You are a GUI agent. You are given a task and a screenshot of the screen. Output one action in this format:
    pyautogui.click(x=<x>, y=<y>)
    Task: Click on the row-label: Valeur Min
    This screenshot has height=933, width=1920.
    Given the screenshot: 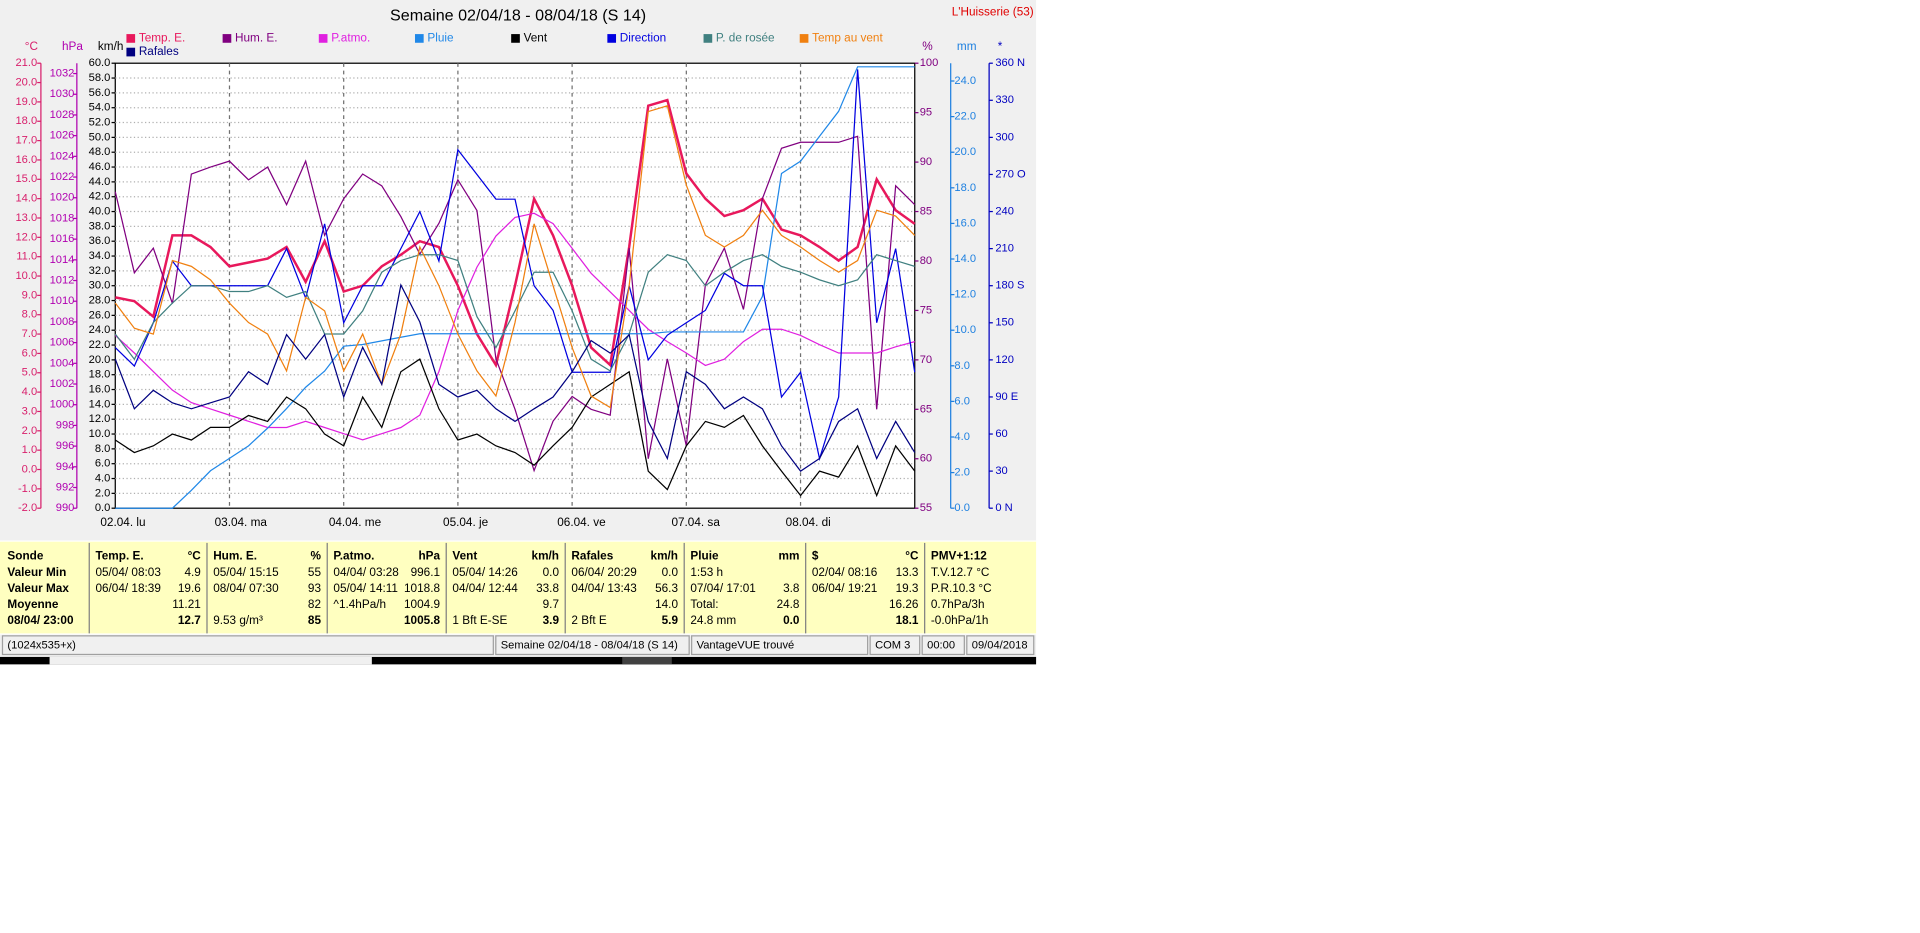 What is the action you would take?
    pyautogui.click(x=36, y=572)
    